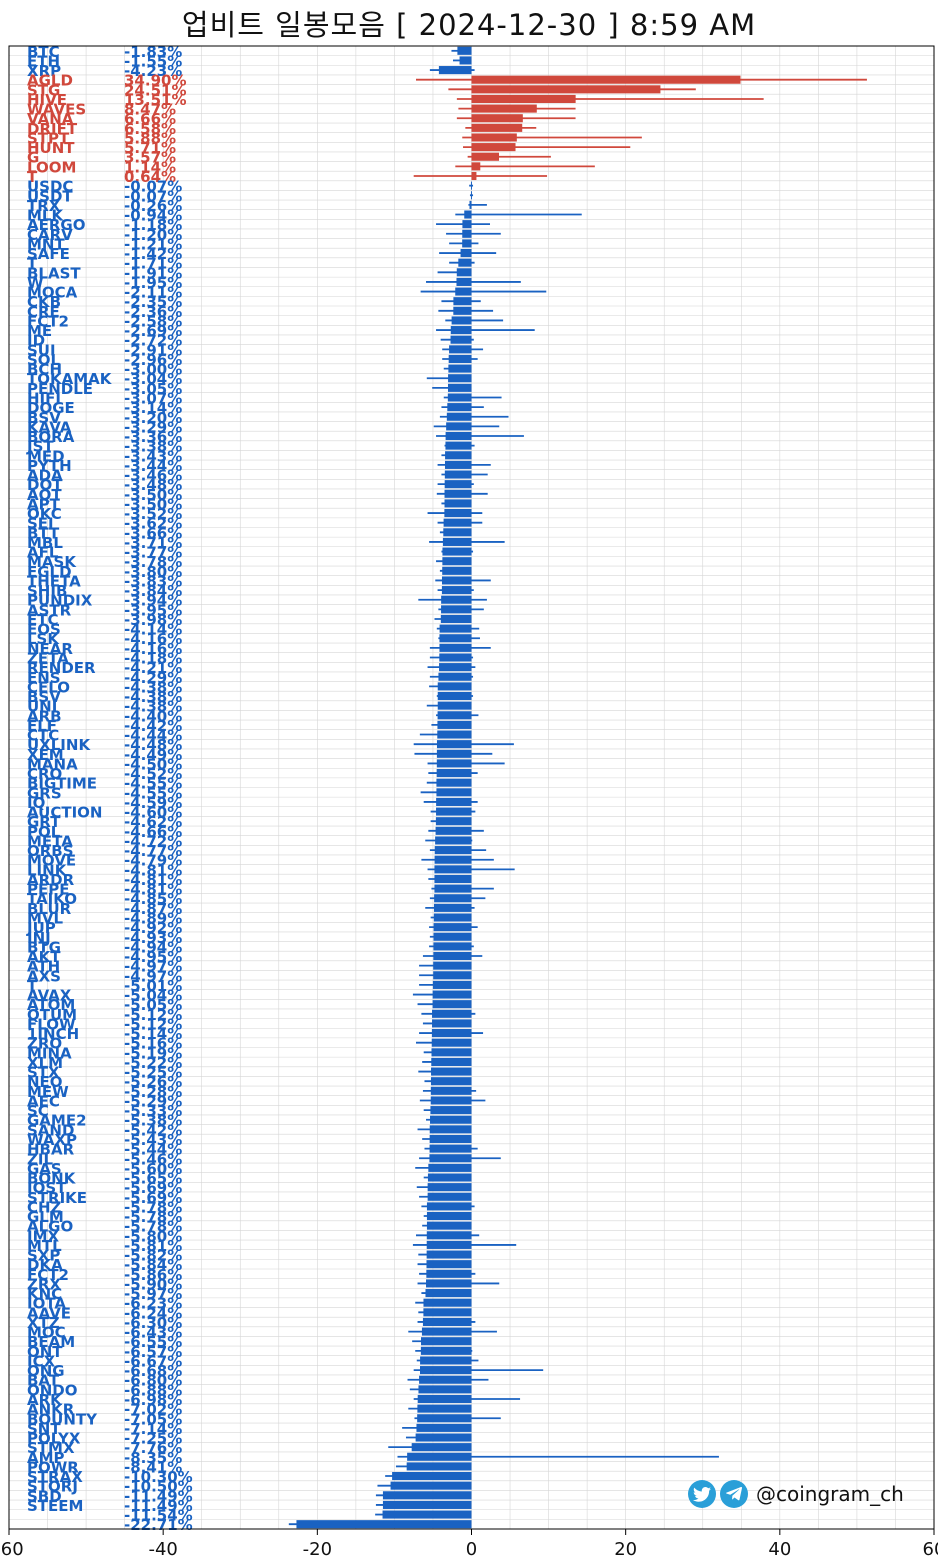  Describe the element at coordinates (153, 716) in the screenshot. I see `value-label: -4.40%` at that location.